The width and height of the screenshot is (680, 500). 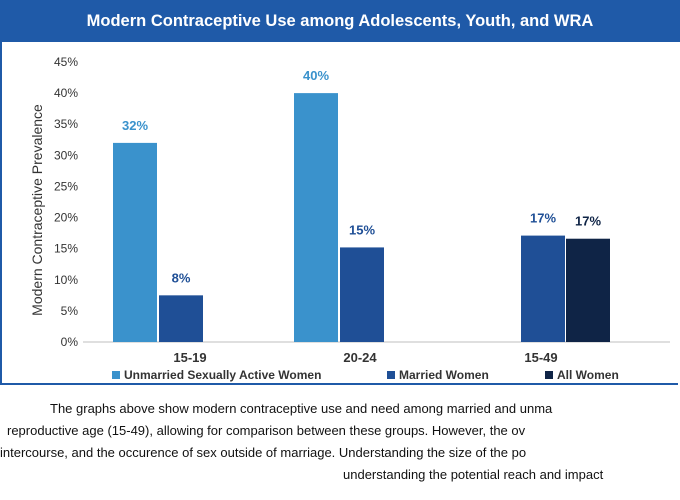 I want to click on y-tick-label: 25%, so click(x=66, y=186).